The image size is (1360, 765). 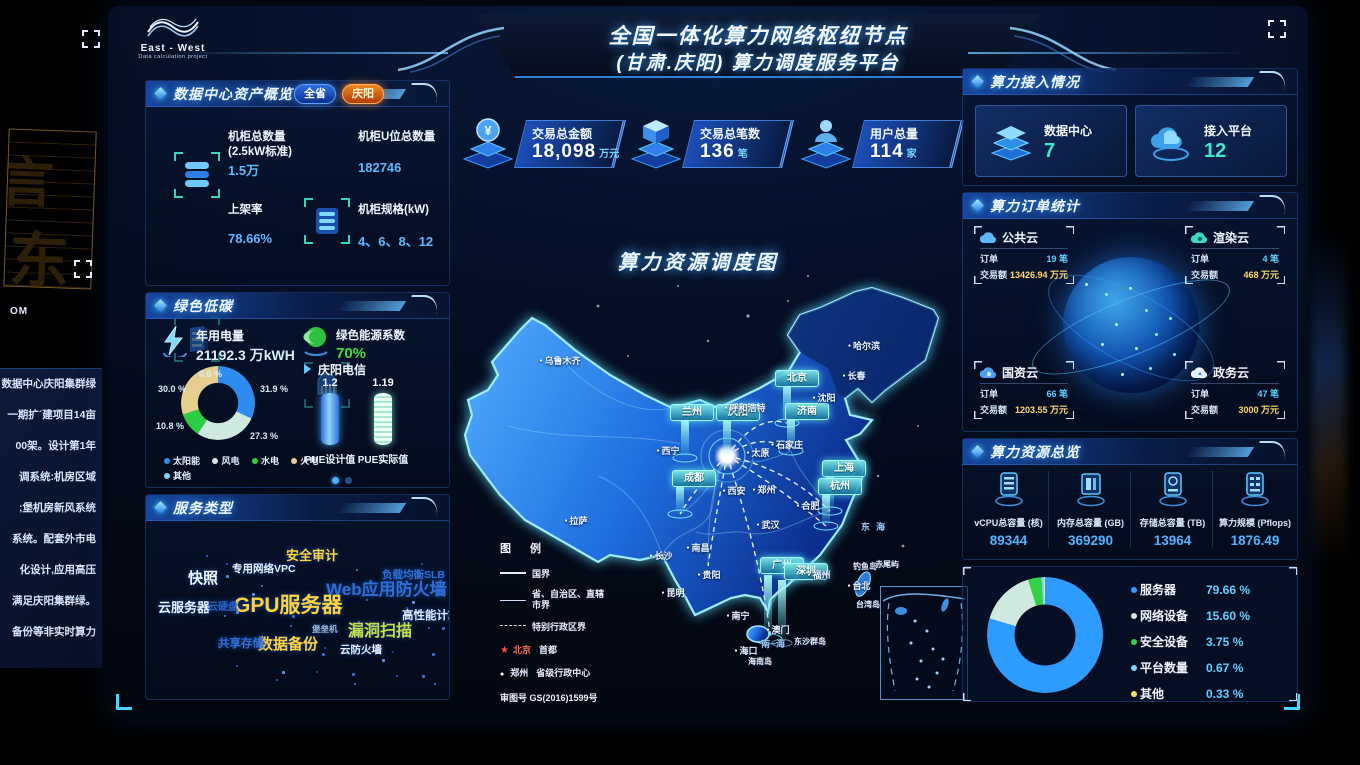 I want to click on pue-actual-label: PUE实际值, so click(x=383, y=460).